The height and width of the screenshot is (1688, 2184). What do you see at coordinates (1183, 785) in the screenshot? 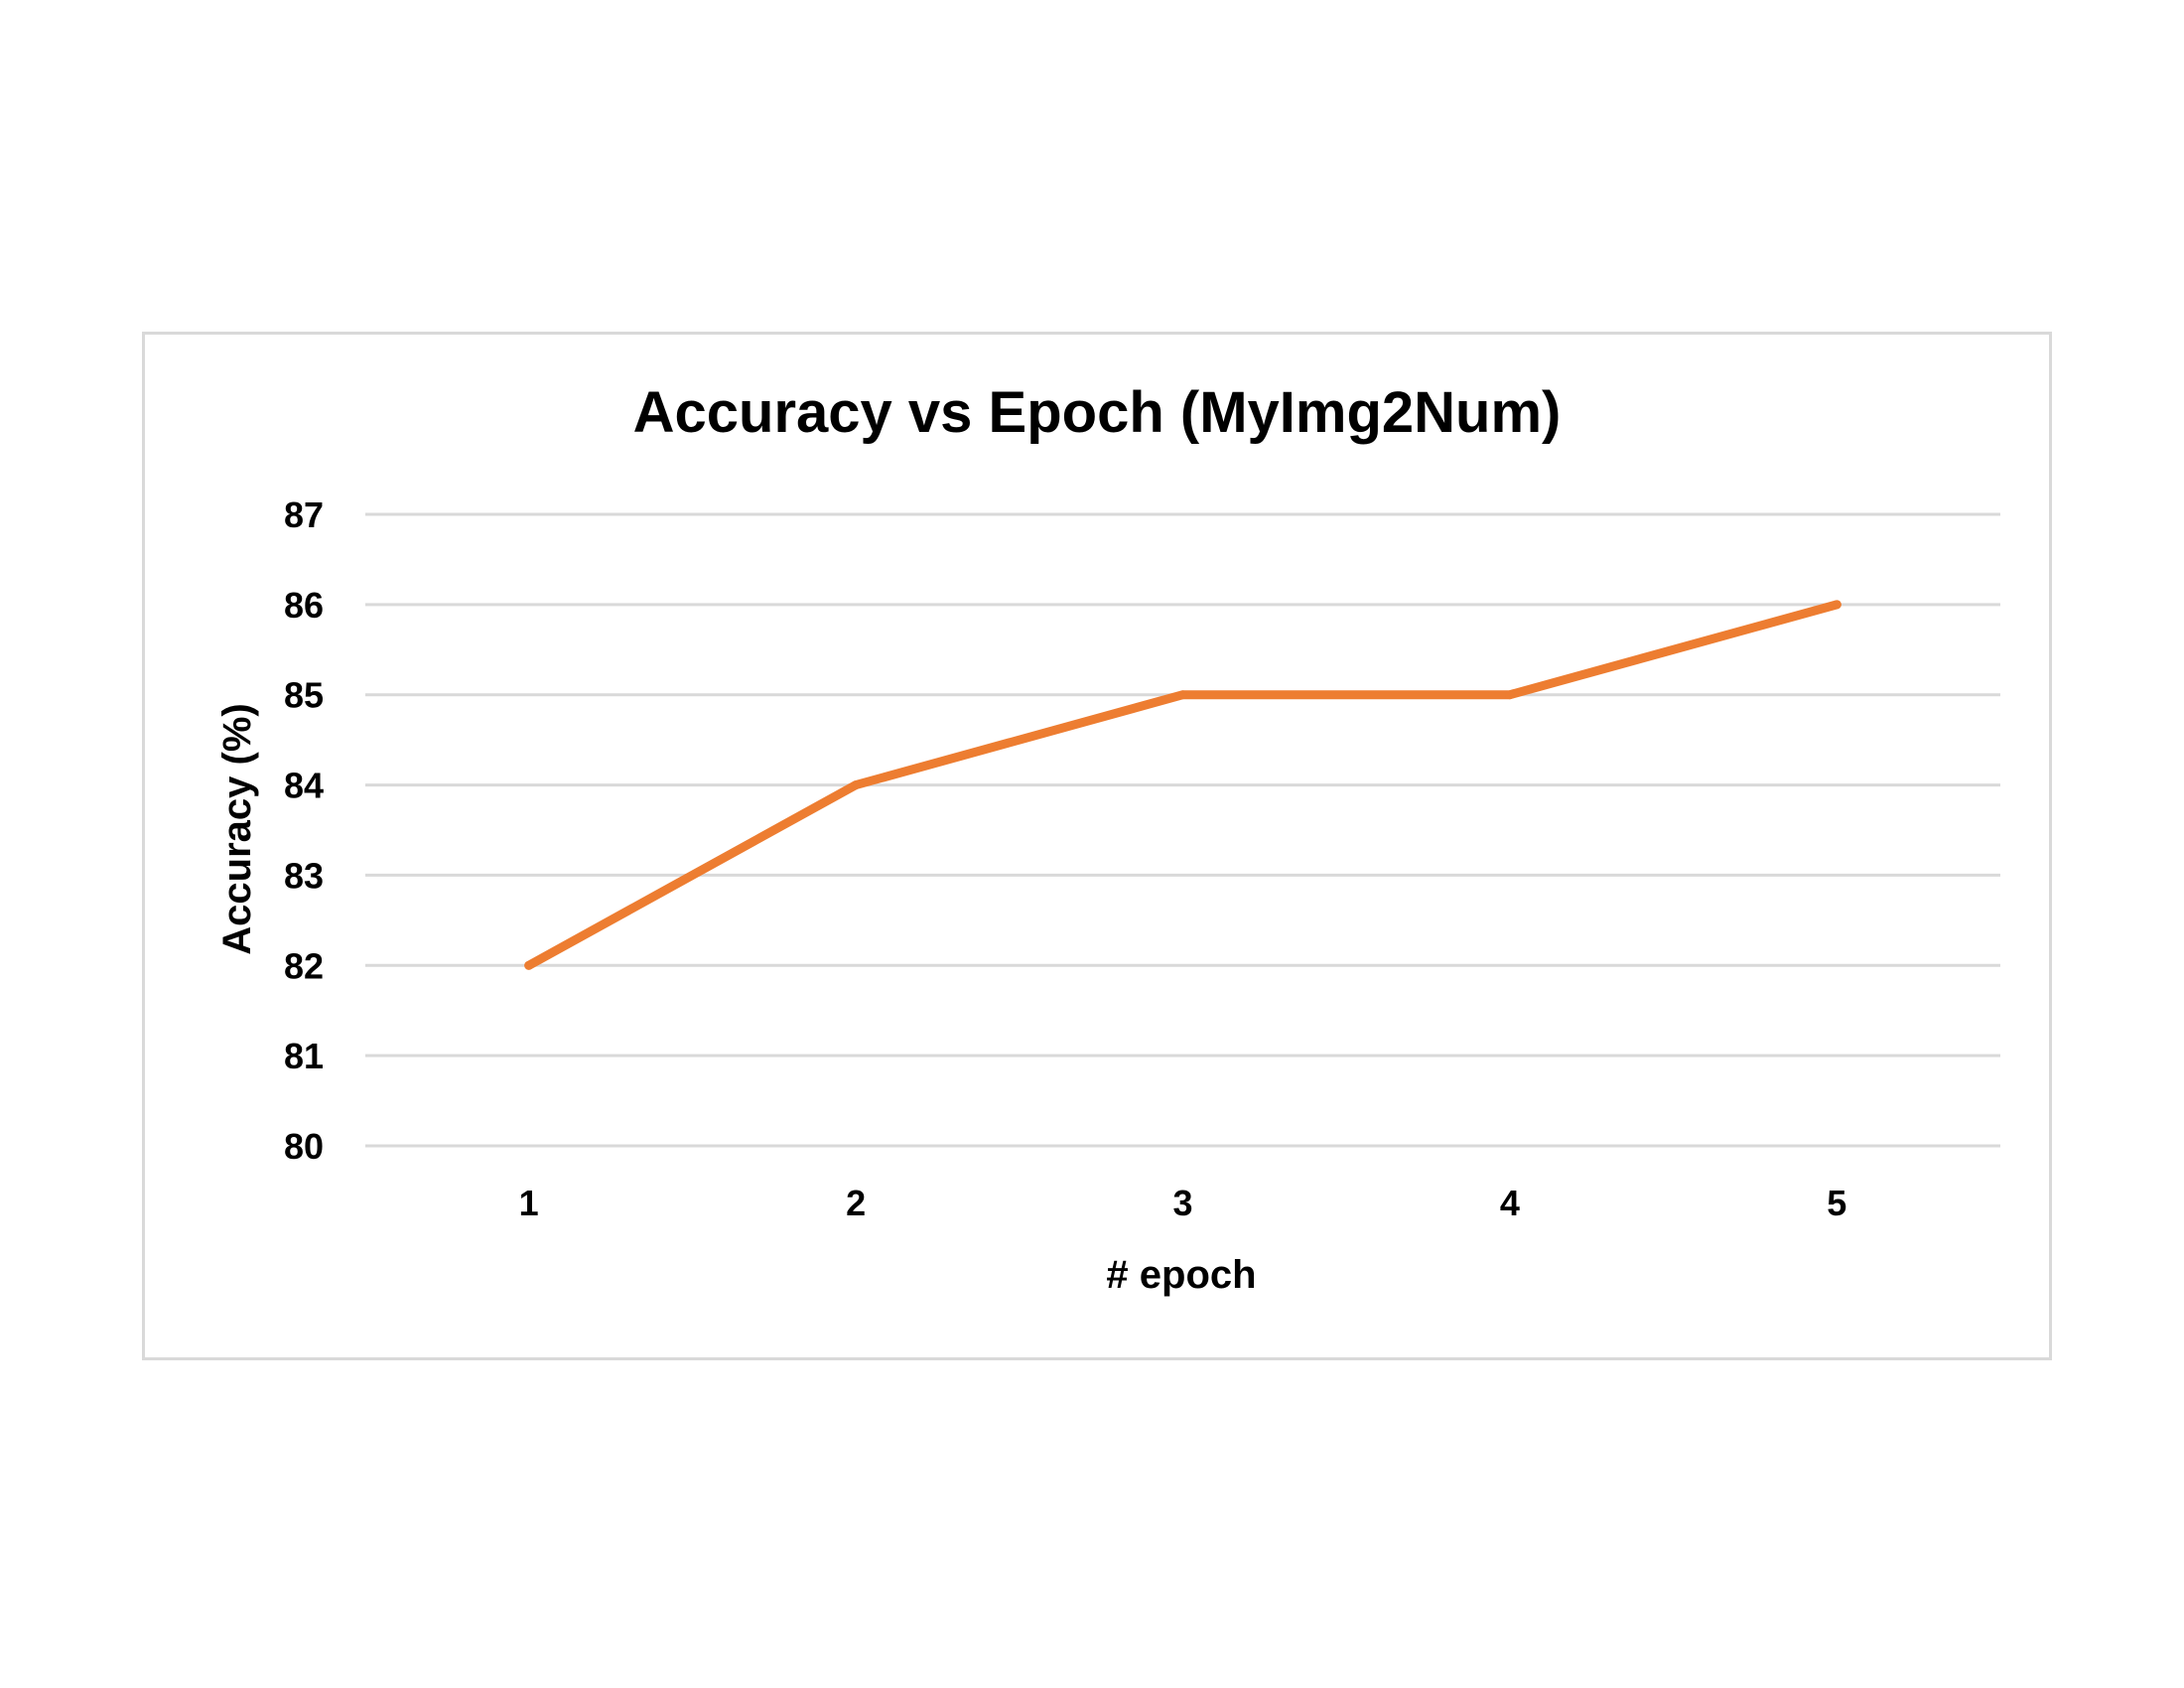
I see `series-layer` at bounding box center [1183, 785].